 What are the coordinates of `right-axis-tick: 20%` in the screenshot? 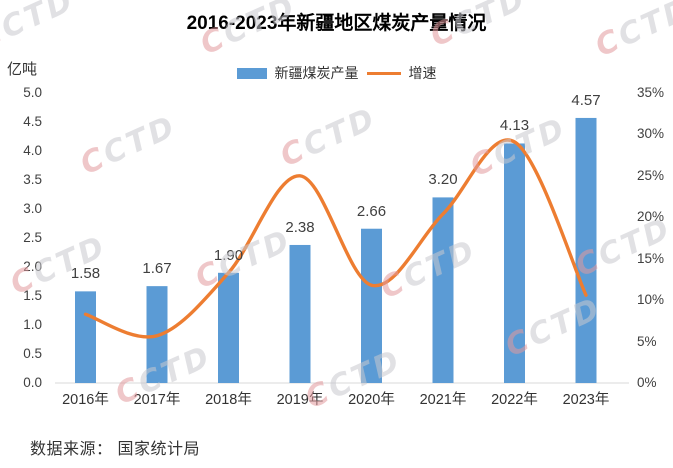 It's located at (651, 217).